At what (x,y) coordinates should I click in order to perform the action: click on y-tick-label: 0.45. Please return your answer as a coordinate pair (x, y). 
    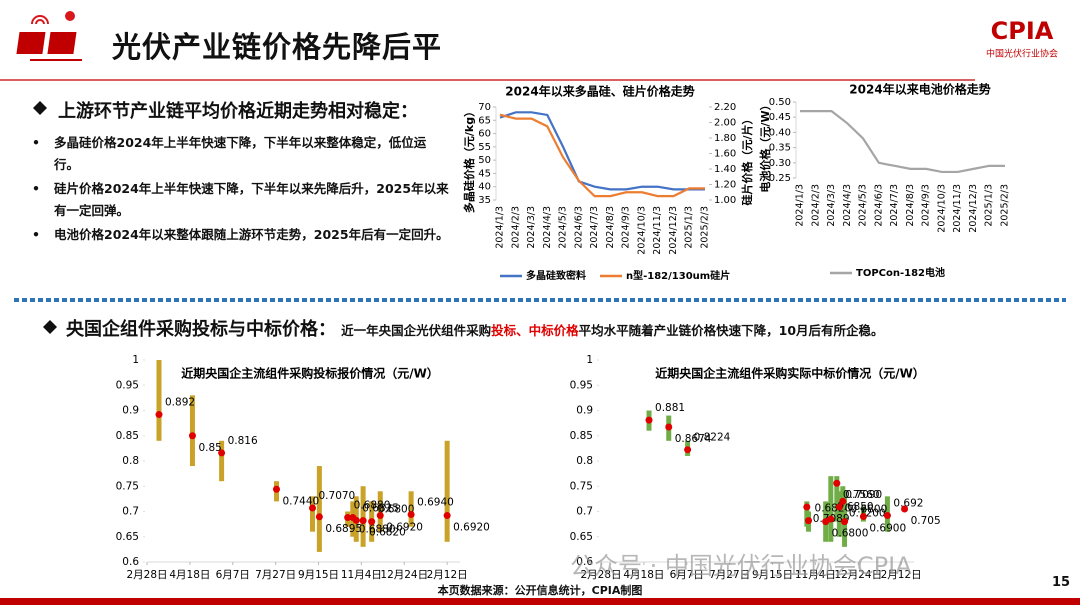
    Looking at the image, I should click on (780, 117).